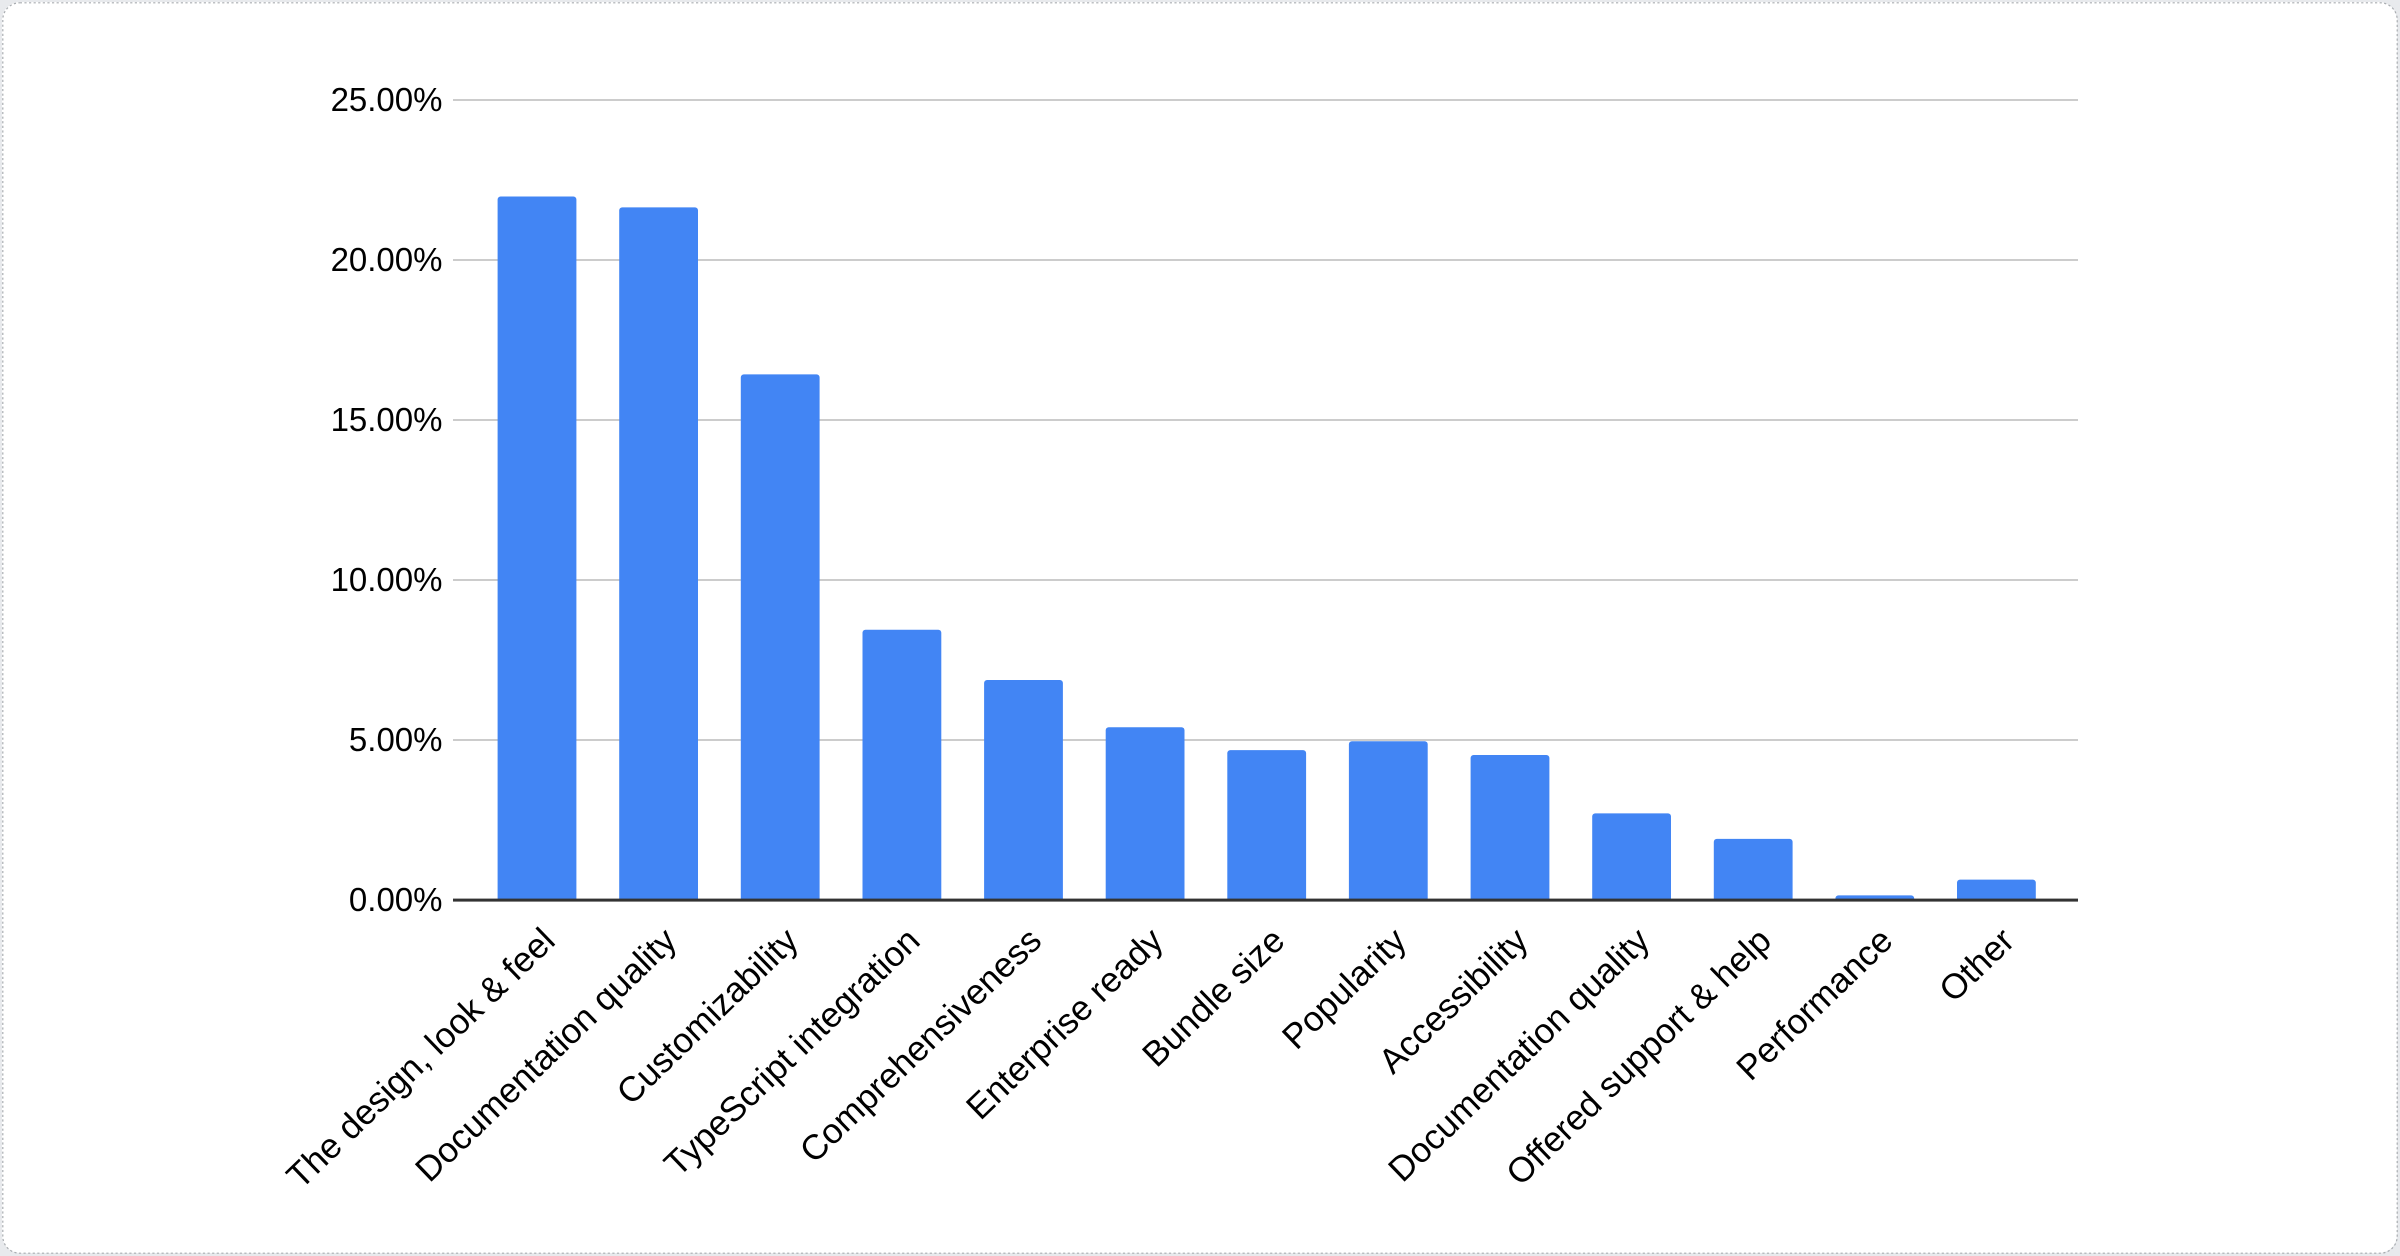 Image resolution: width=2400 pixels, height=1256 pixels. I want to click on svg-text: 5.00%, so click(396, 739).